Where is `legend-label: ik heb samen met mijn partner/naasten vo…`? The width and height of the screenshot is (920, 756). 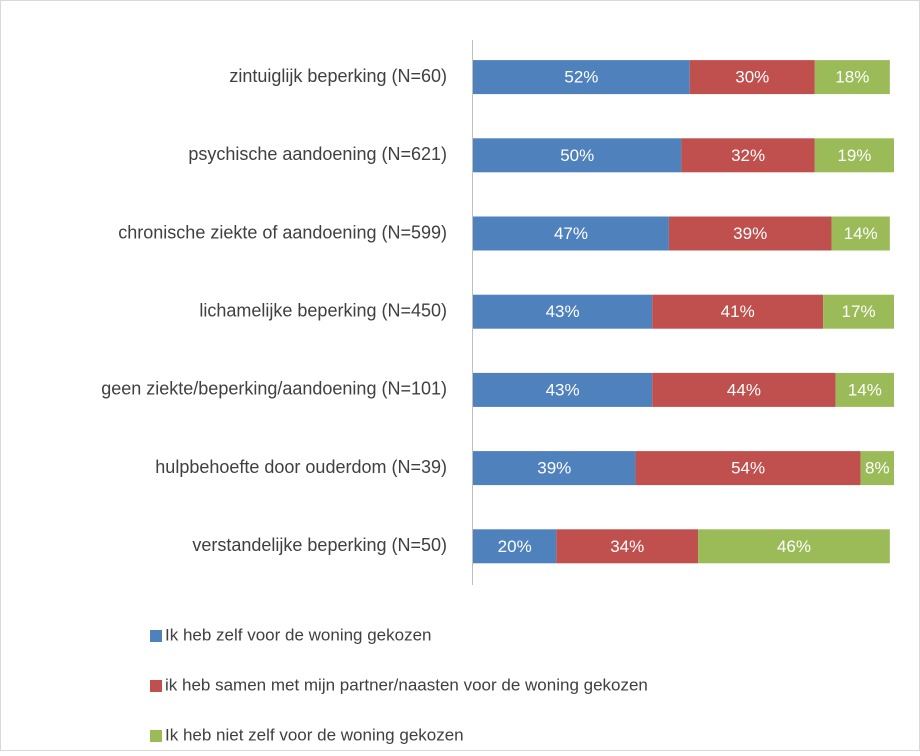
legend-label: ik heb samen met mijn partner/naasten vo… is located at coordinates (406, 684).